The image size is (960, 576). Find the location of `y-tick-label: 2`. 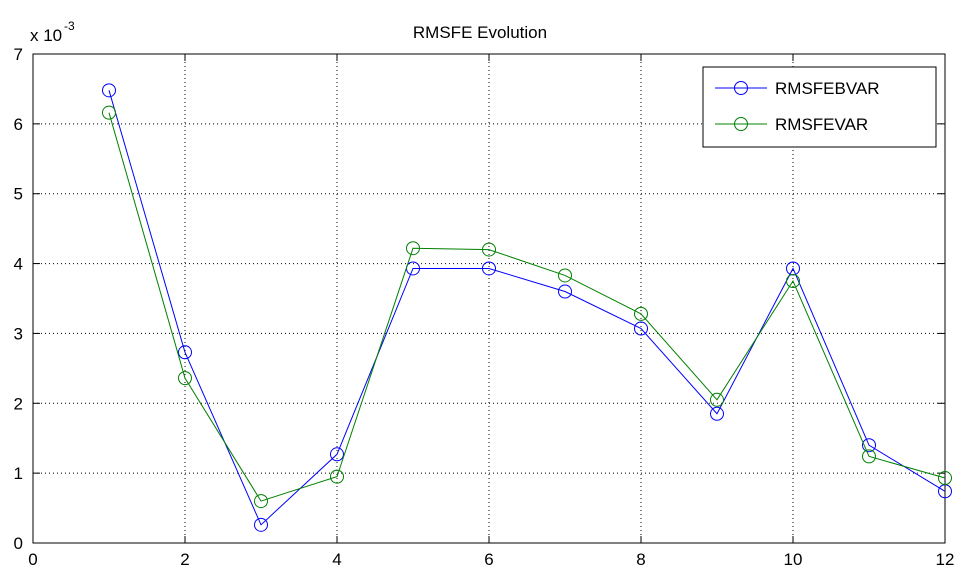

y-tick-label: 2 is located at coordinates (18, 403).